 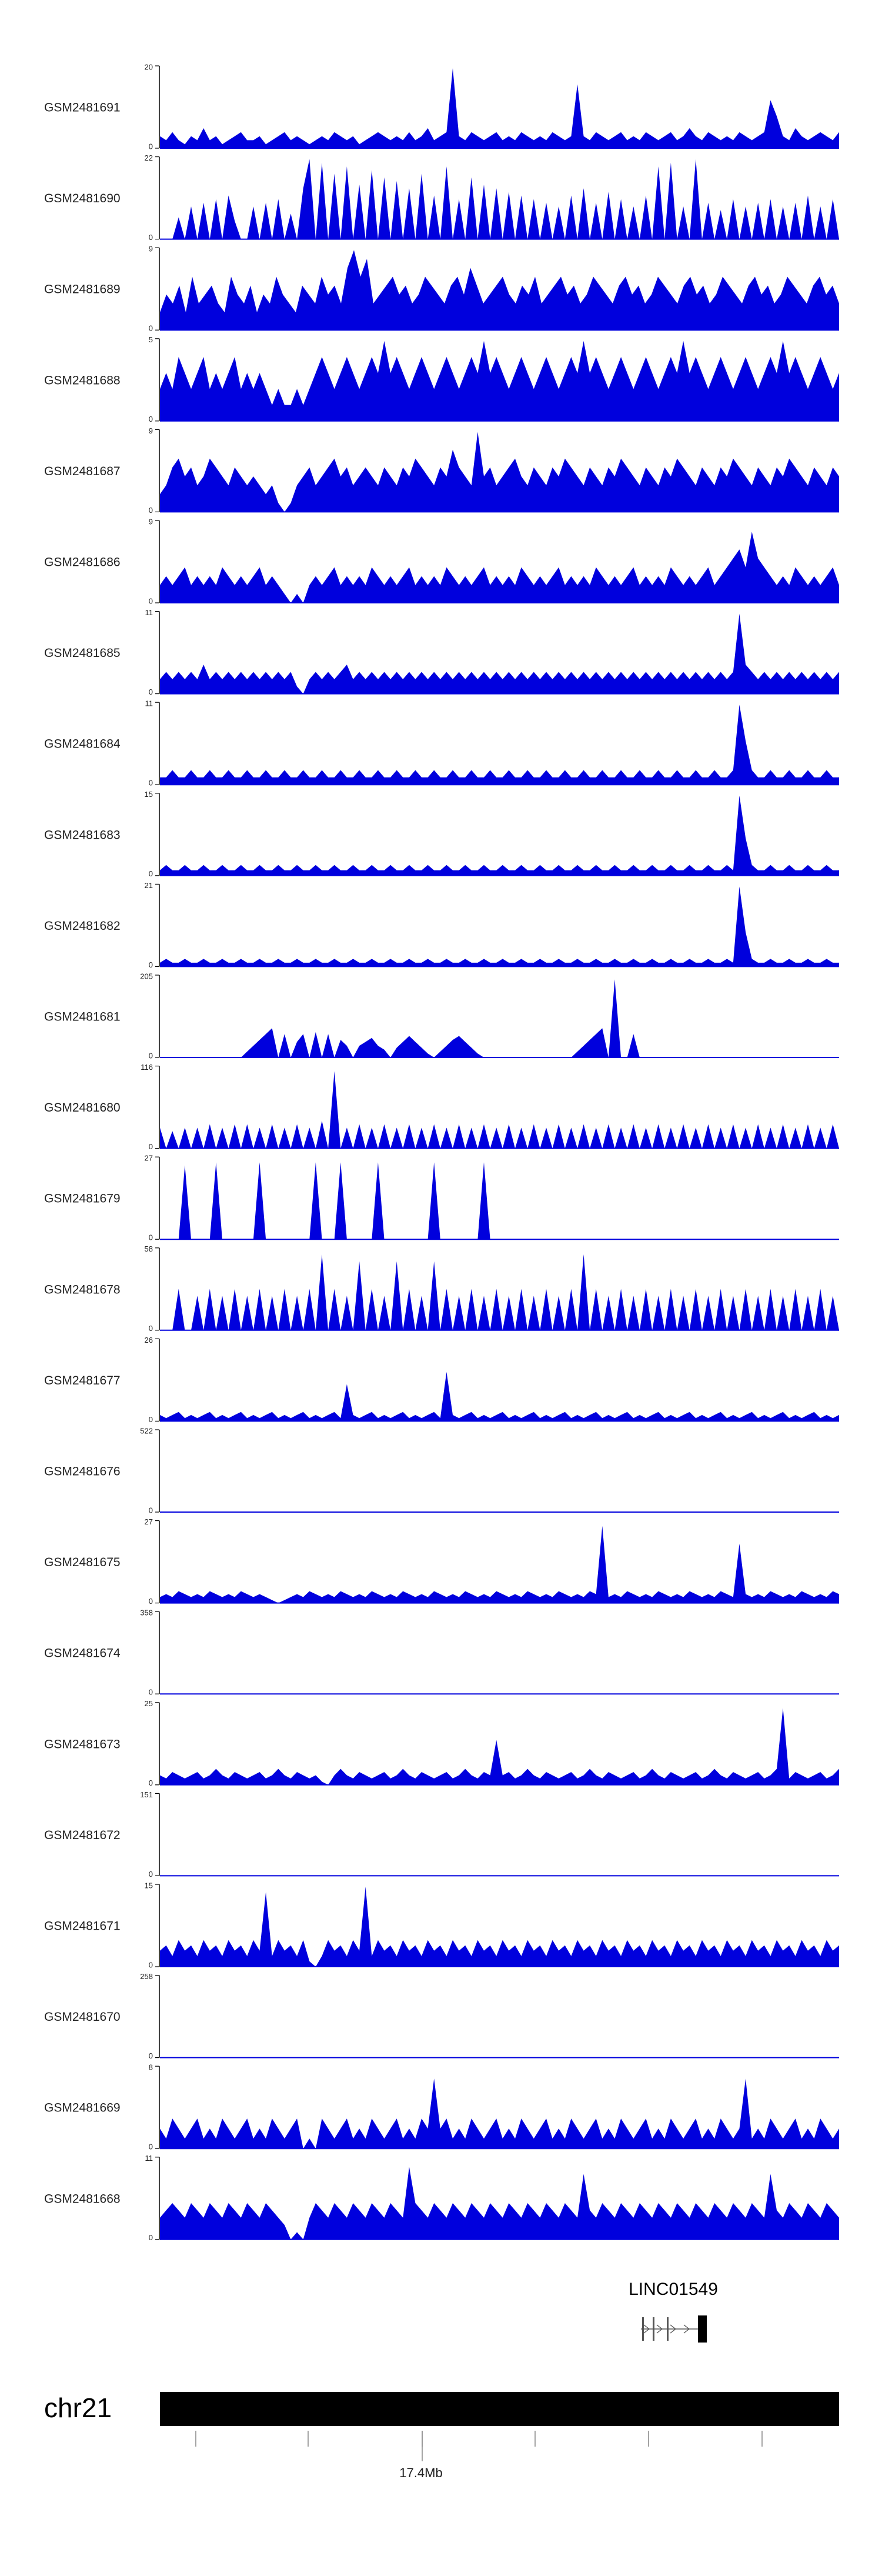 I want to click on y-max-label: 11, so click(x=149, y=612).